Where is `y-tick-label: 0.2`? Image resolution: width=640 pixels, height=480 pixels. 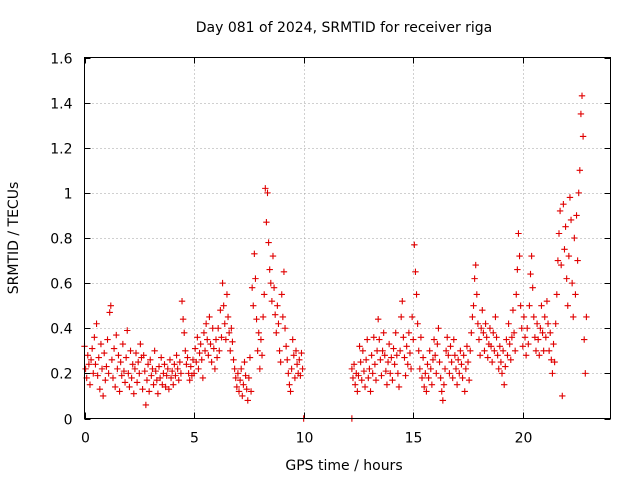 y-tick-label: 0.2 is located at coordinates (61, 375).